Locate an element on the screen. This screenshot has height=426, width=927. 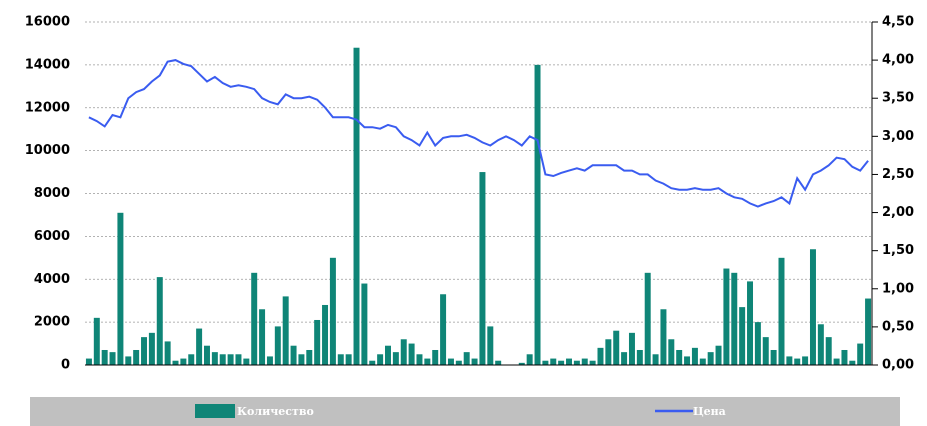
legend-label: Цена is located at coordinates (709, 411).